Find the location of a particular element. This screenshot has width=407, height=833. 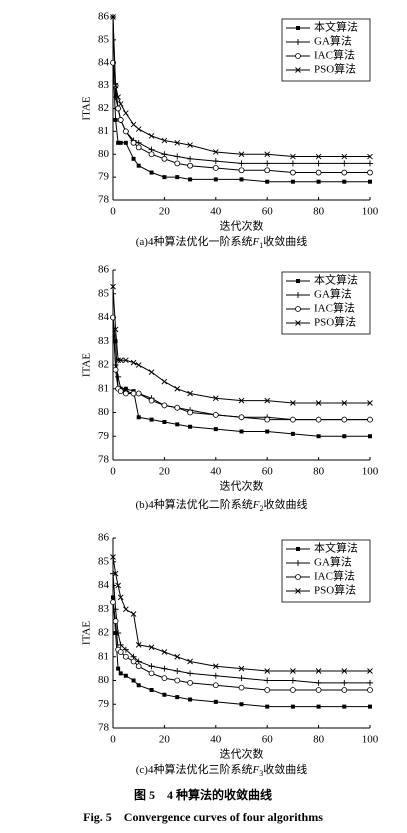

chart-caption: (a)4种算法优化一阶系统F1收敛曲线 is located at coordinates (221, 242).